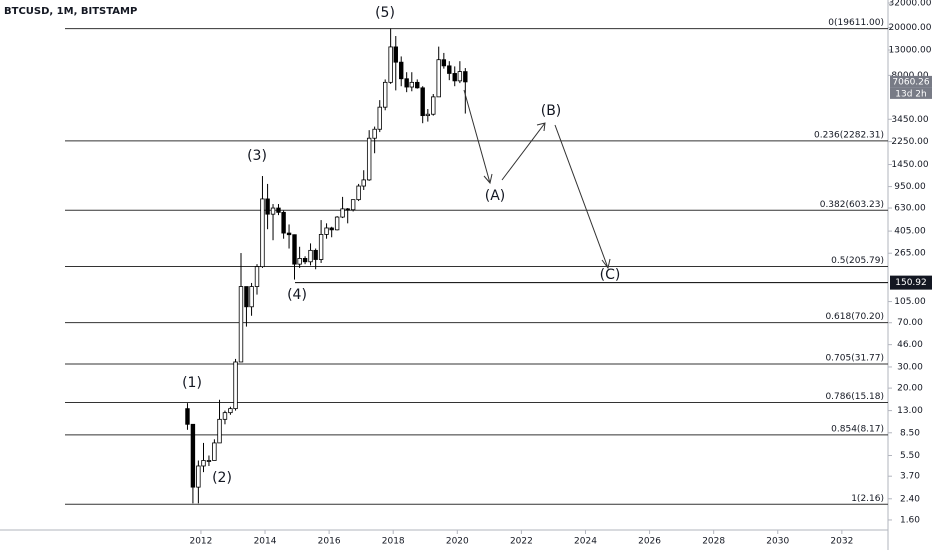 This screenshot has width=932, height=550. Describe the element at coordinates (610, 275) in the screenshot. I see `wave-label: (C)` at that location.